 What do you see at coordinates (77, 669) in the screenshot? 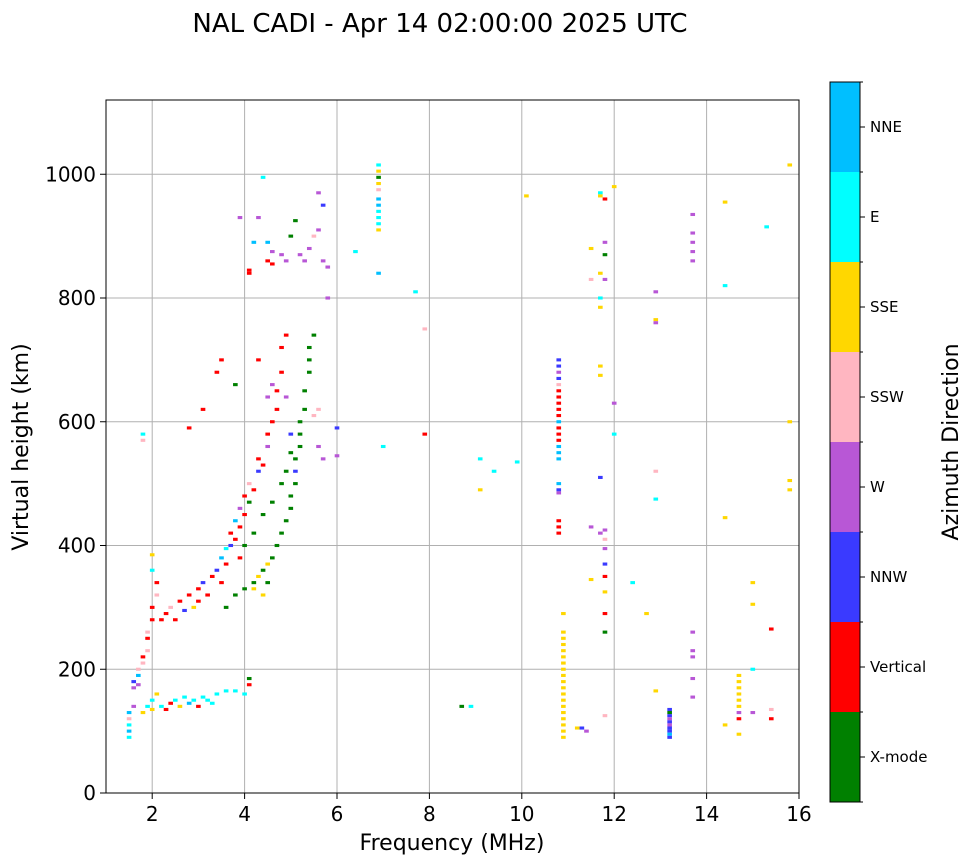
I see `y-tick-label: 200` at bounding box center [77, 669].